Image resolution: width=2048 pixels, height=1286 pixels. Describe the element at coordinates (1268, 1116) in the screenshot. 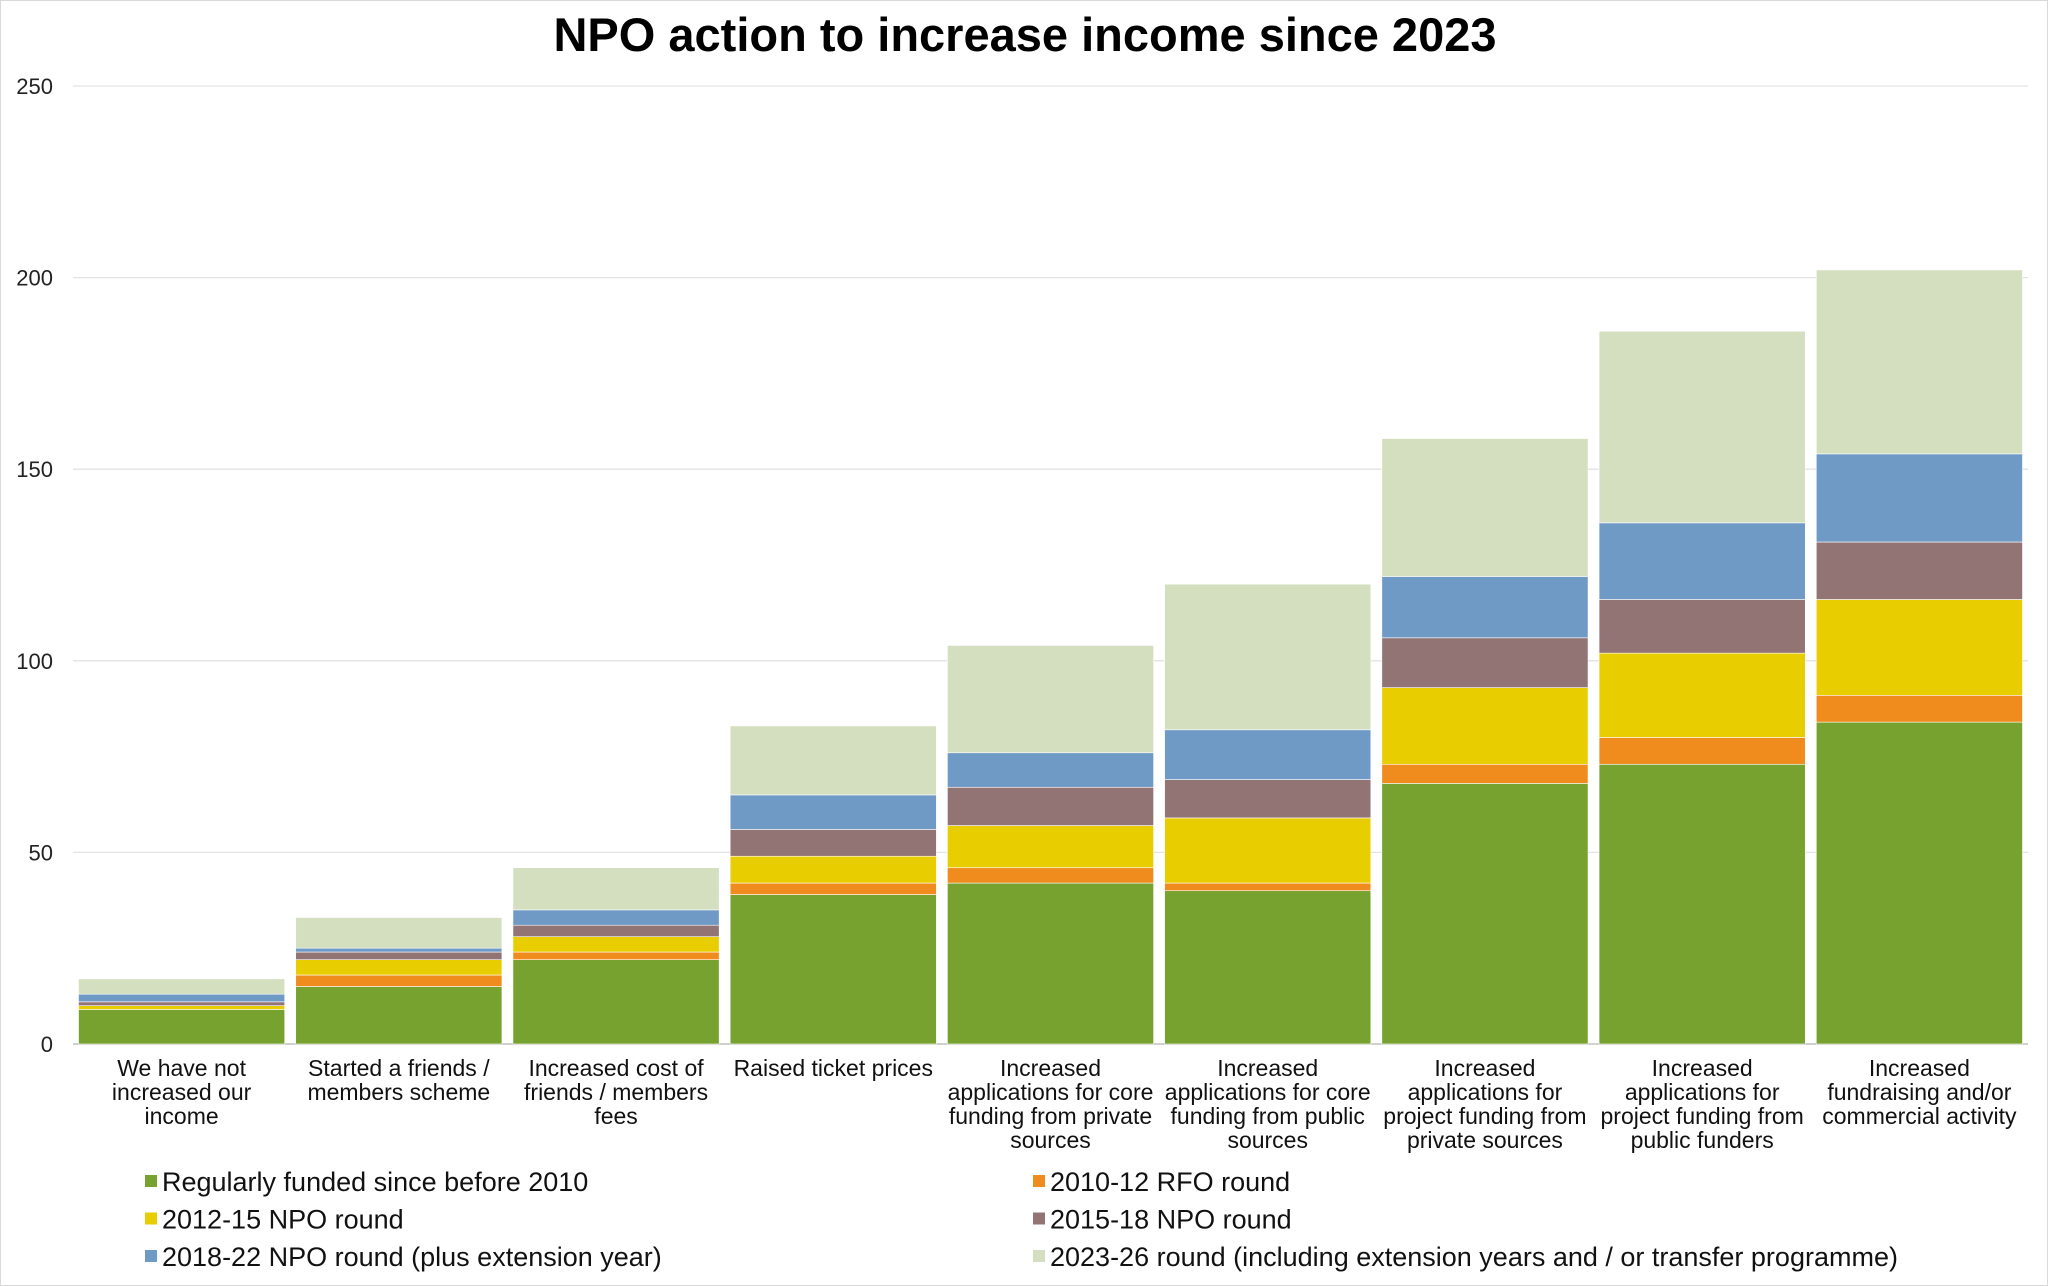

I see `x-tick-label: funding from public` at that location.